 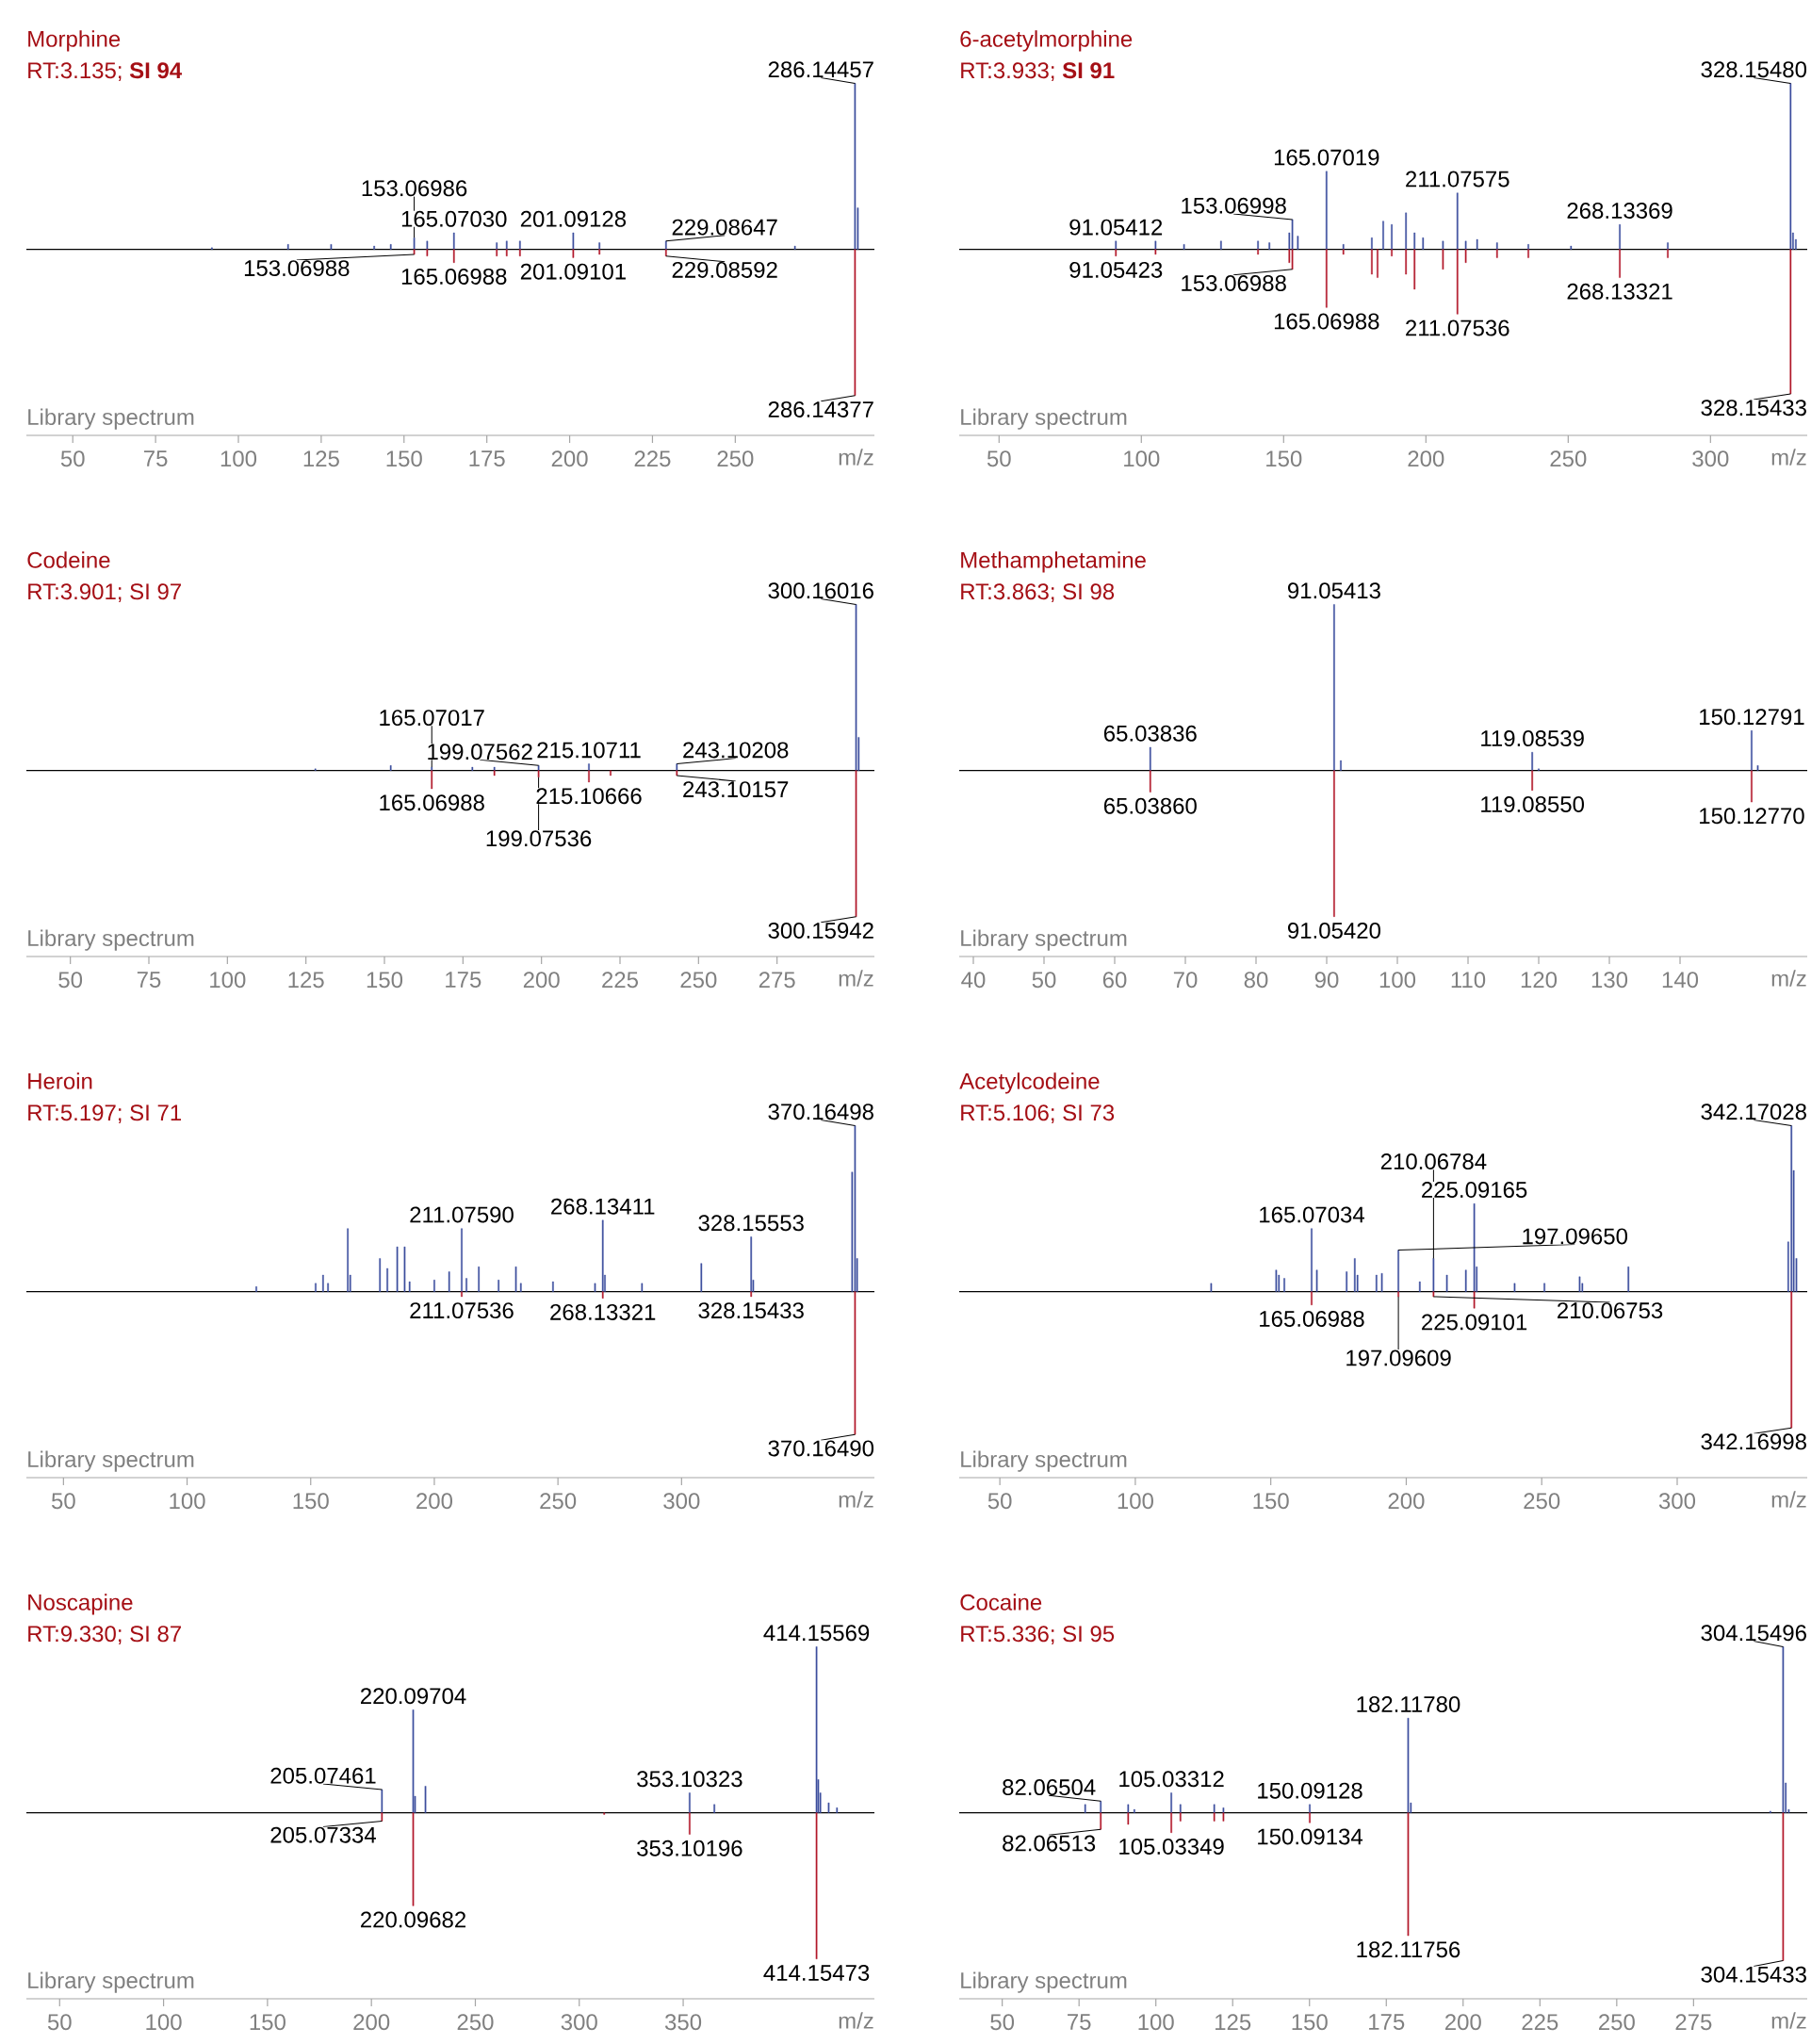 What do you see at coordinates (1619, 291) in the screenshot?
I see `annotation: 268.13321` at bounding box center [1619, 291].